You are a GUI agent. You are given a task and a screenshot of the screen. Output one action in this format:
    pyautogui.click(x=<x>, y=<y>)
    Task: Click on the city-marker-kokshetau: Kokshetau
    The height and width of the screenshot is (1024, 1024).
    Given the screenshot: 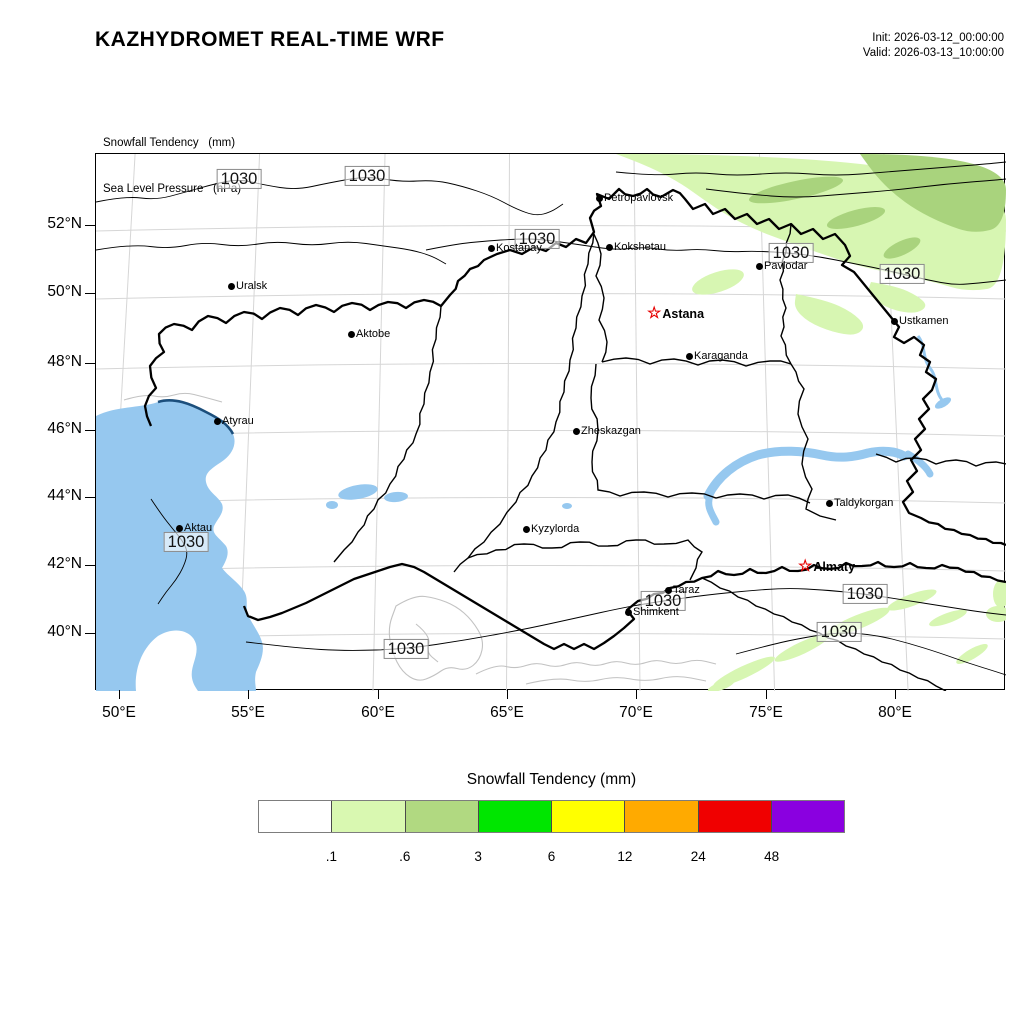 What is the action you would take?
    pyautogui.click(x=636, y=247)
    